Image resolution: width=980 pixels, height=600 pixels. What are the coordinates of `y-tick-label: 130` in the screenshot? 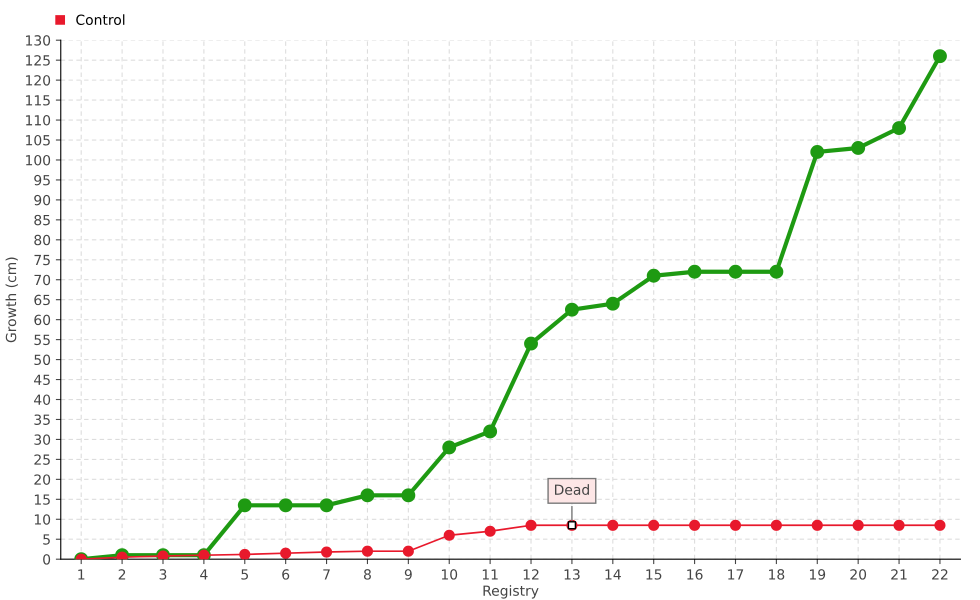 It's located at (38, 40).